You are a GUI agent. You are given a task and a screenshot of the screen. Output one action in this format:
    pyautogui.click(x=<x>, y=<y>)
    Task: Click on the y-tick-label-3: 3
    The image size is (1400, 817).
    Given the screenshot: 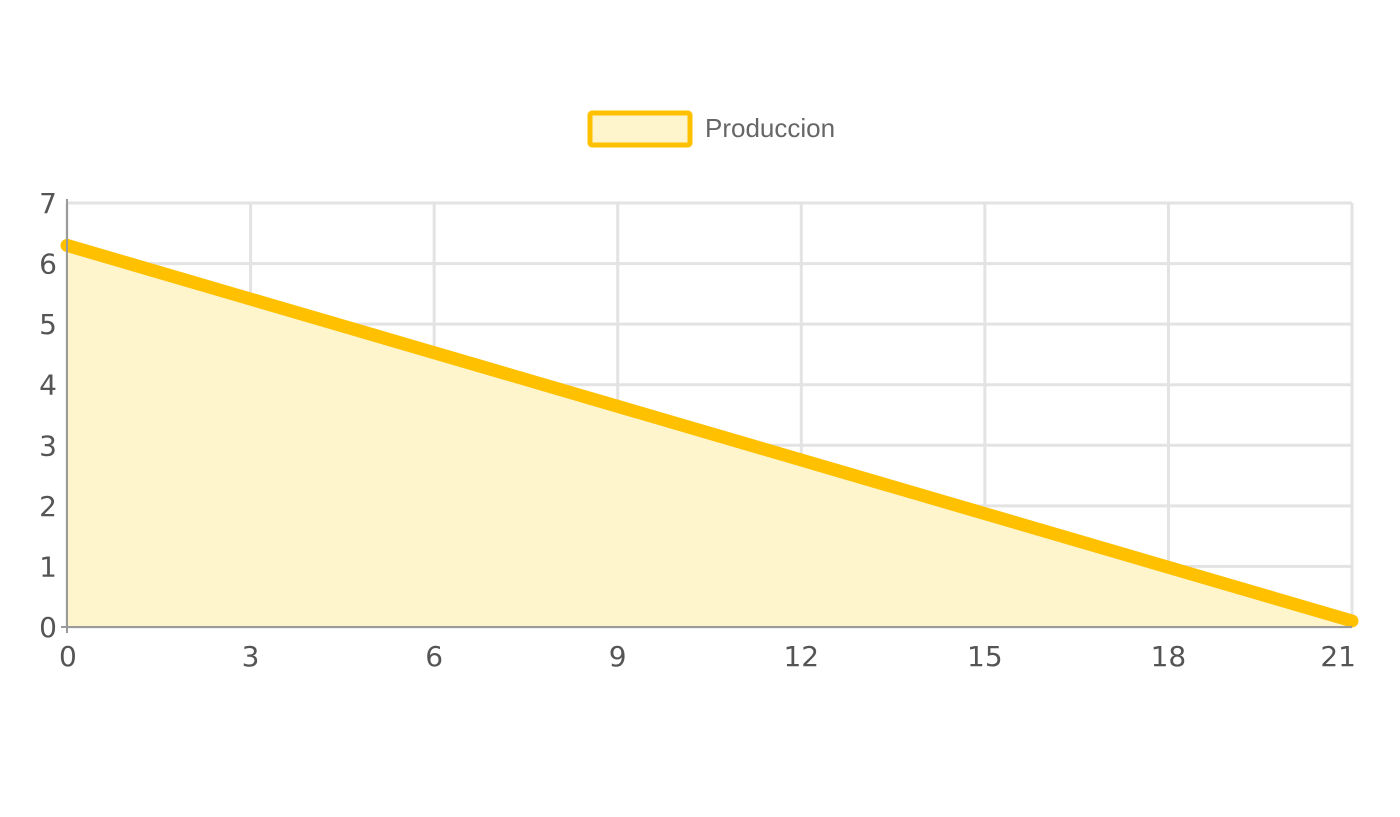 What is the action you would take?
    pyautogui.click(x=48, y=445)
    